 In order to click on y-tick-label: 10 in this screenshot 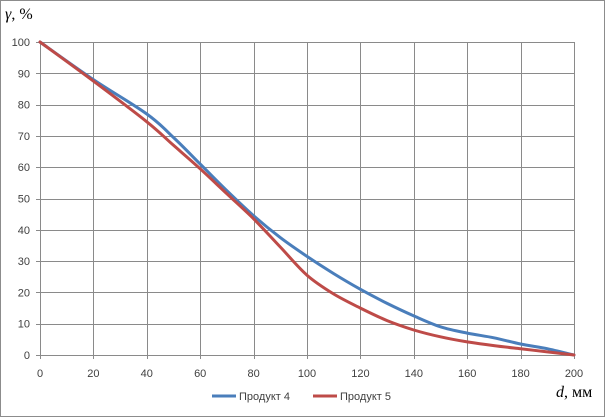, I will do `click(24, 325)`.